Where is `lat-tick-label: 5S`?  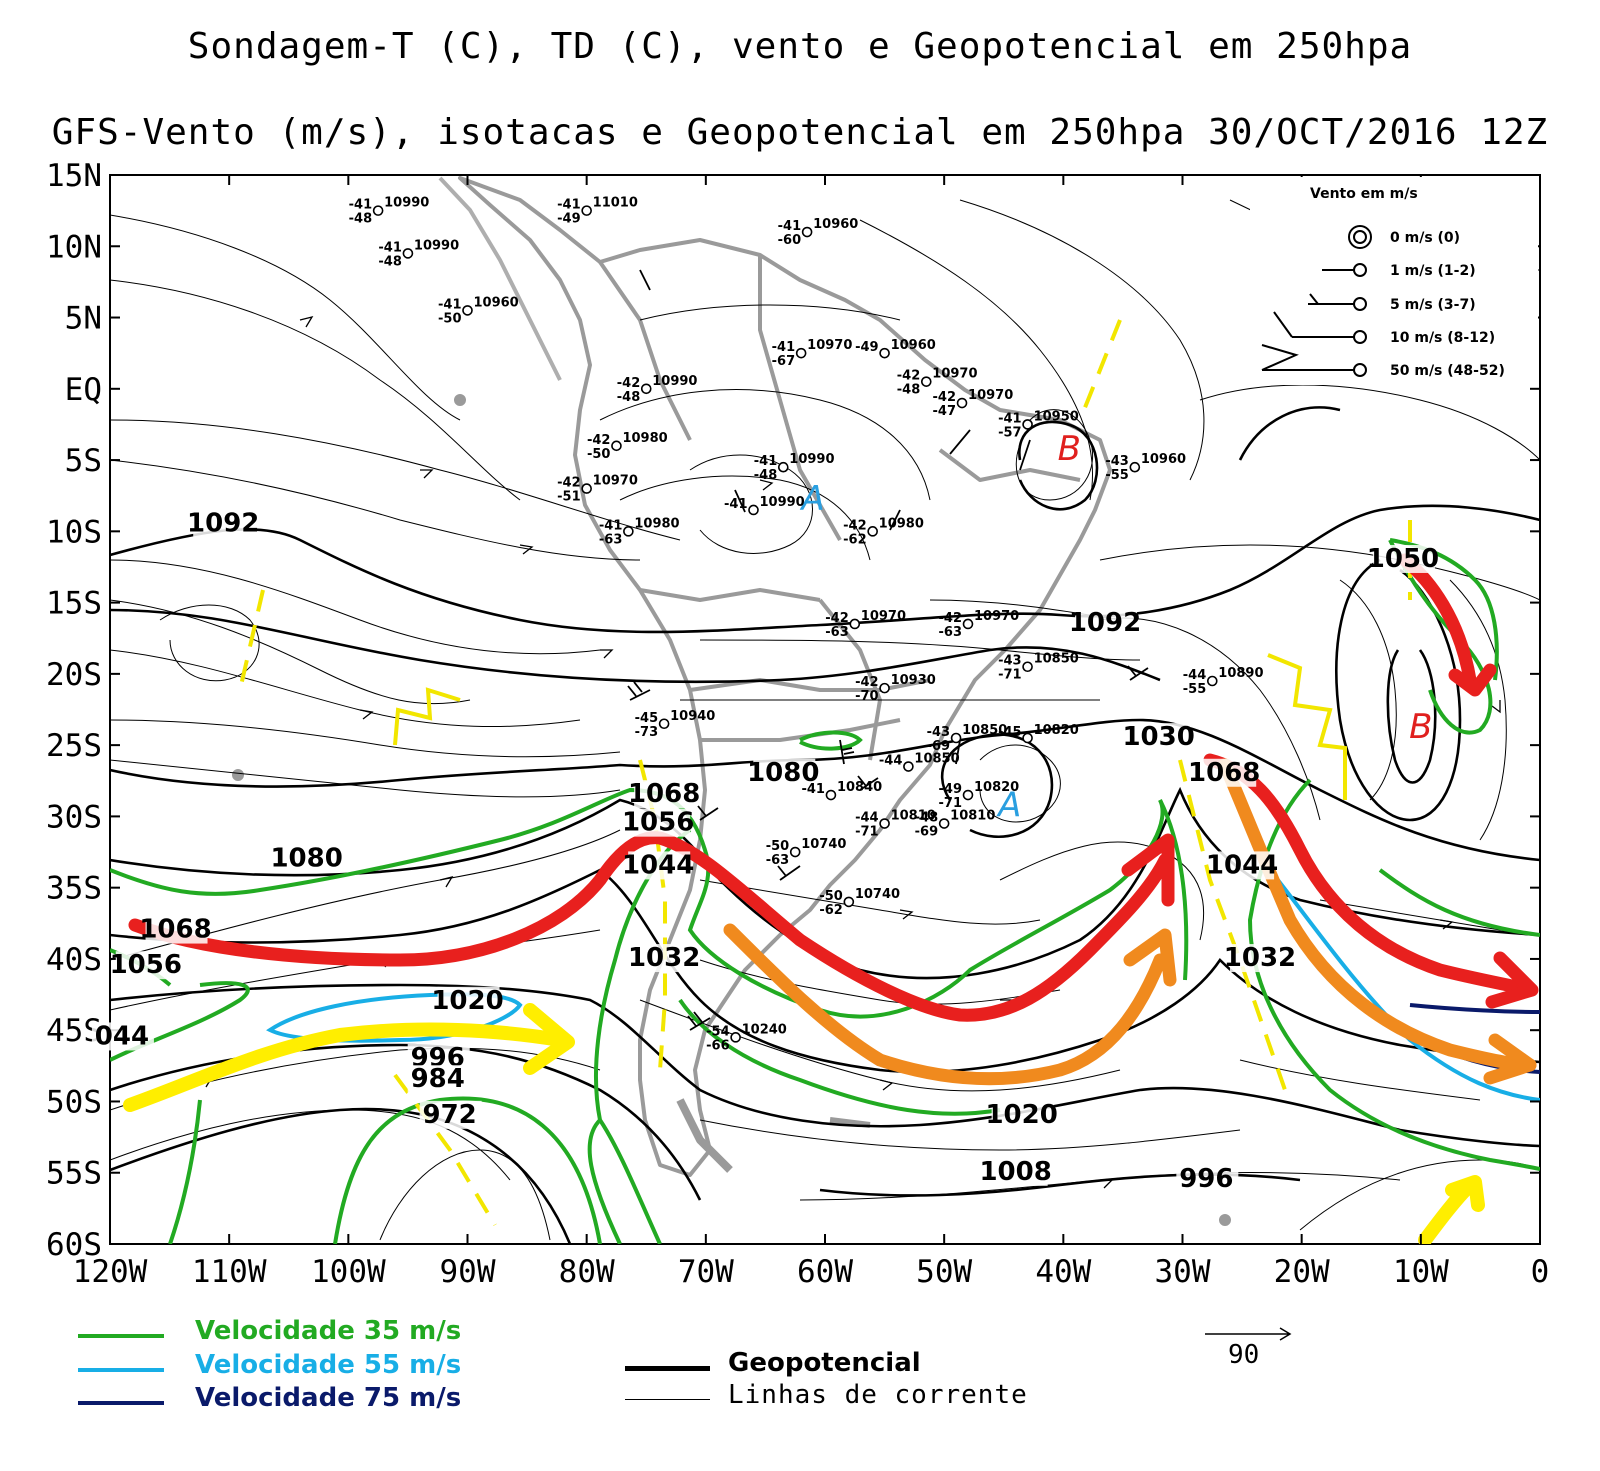 lat-tick-label: 5S is located at coordinates (83, 461).